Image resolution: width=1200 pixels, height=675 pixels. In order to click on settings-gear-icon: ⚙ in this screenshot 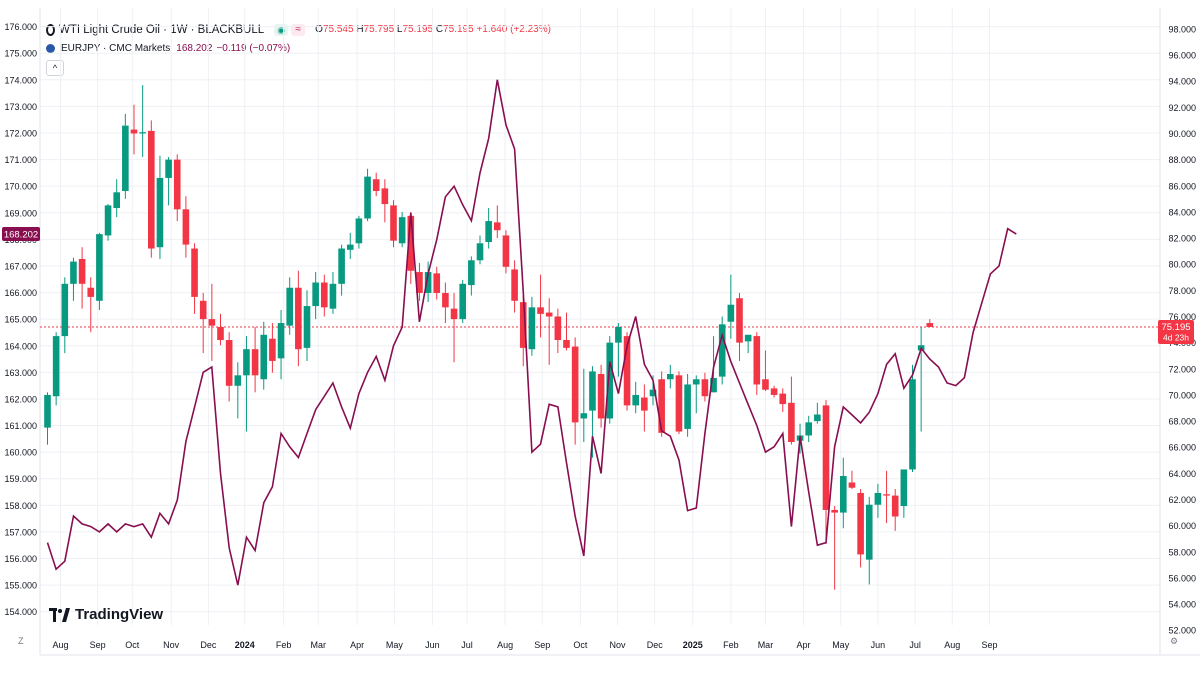, I will do `click(1174, 641)`.